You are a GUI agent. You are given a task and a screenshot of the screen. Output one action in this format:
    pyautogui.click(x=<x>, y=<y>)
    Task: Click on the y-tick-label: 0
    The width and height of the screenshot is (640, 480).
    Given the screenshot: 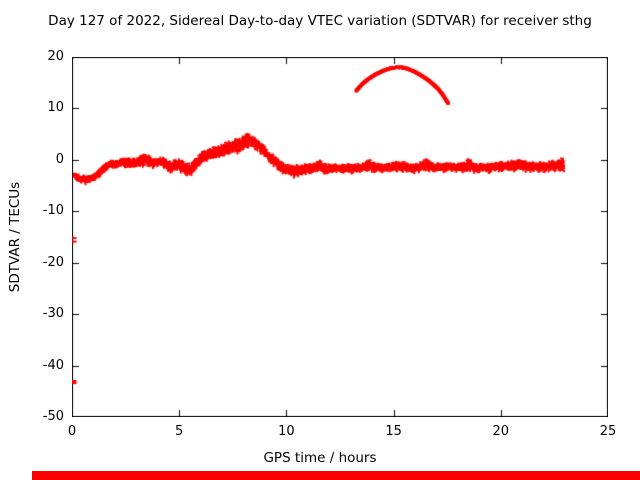 What is the action you would take?
    pyautogui.click(x=59, y=159)
    